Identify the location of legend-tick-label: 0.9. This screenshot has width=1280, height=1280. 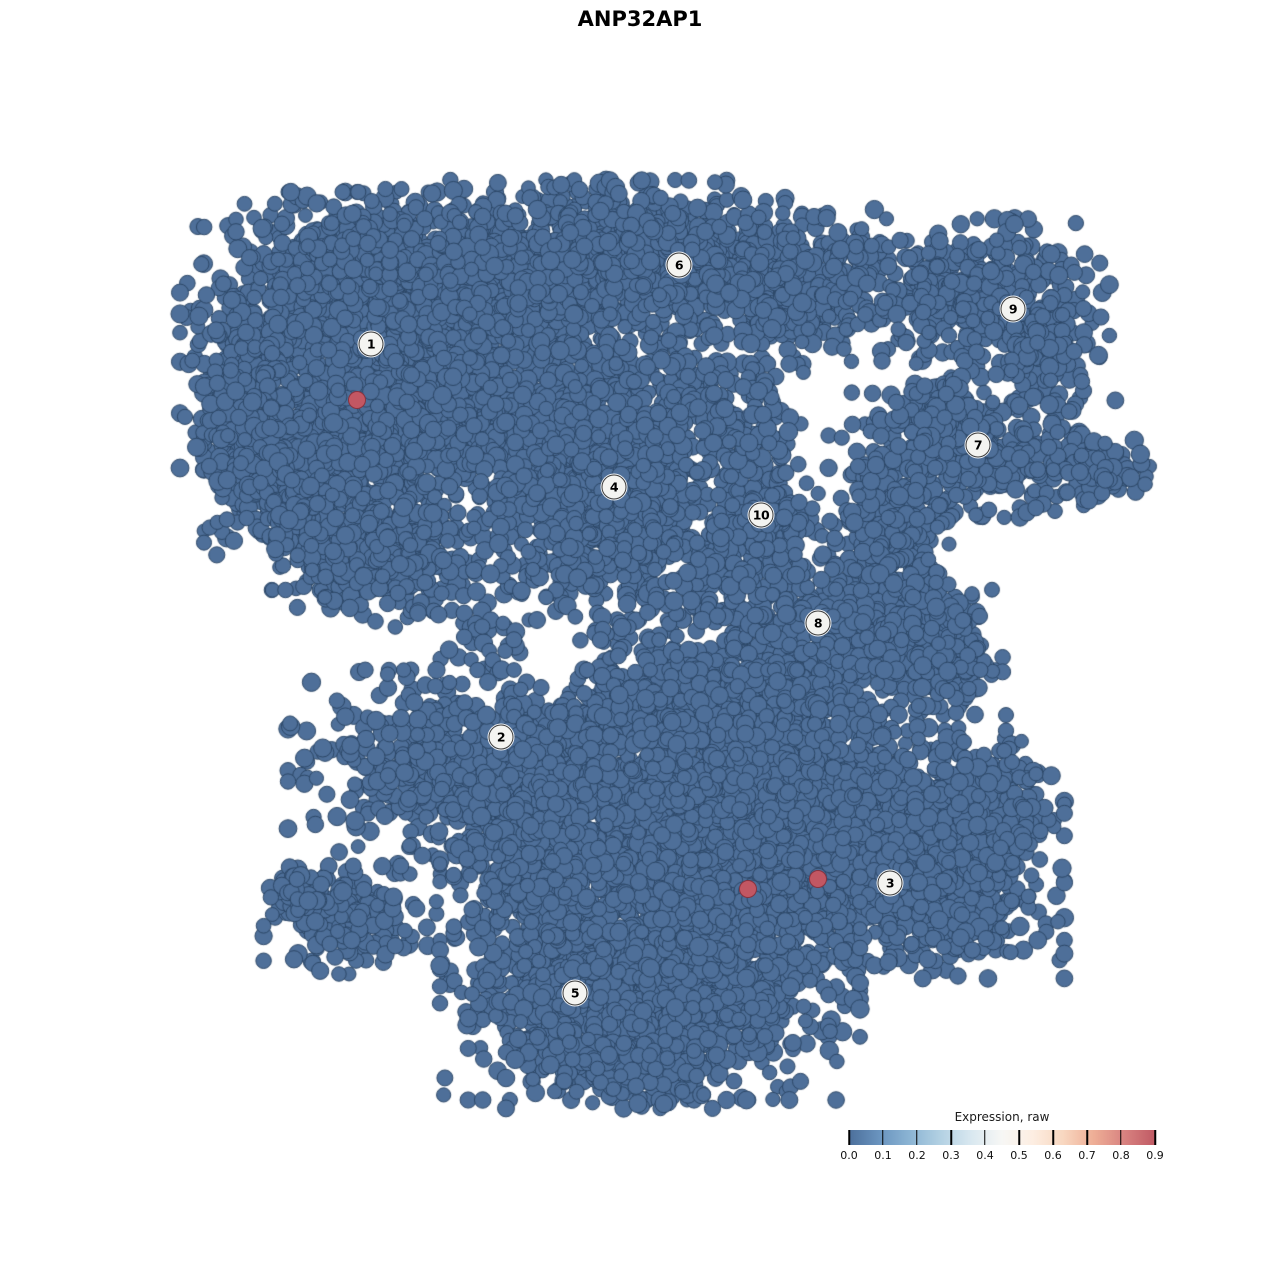
(1155, 1155).